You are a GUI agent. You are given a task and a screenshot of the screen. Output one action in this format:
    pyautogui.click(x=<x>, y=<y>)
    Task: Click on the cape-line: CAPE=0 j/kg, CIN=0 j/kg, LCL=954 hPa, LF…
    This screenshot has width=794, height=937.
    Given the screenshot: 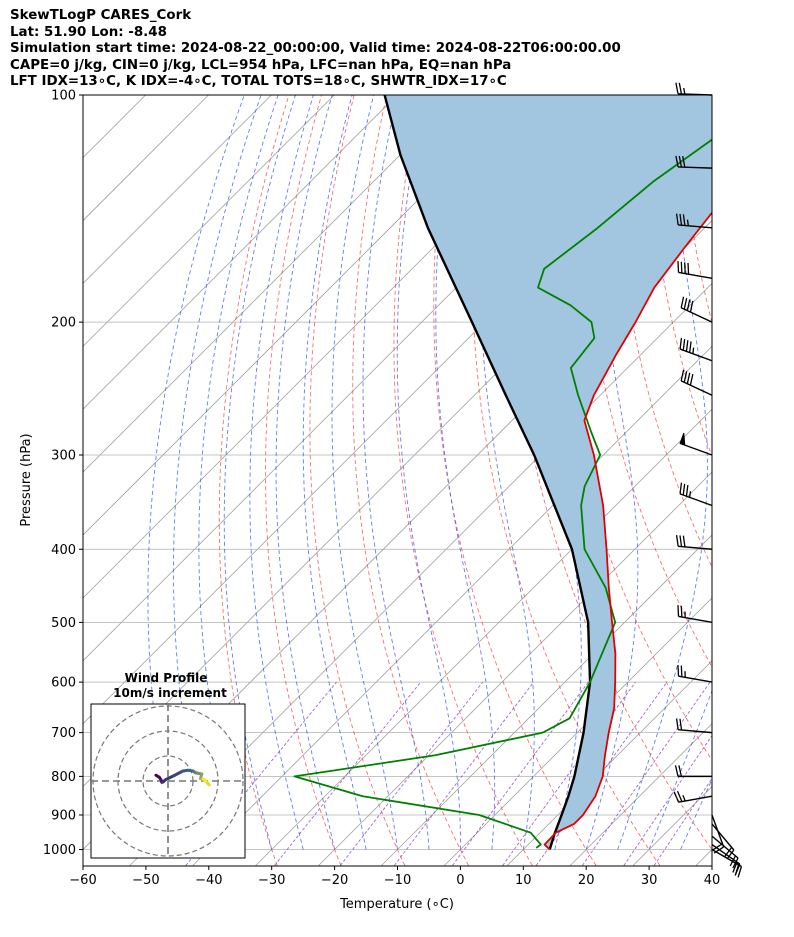 What is the action you would take?
    pyautogui.click(x=261, y=65)
    